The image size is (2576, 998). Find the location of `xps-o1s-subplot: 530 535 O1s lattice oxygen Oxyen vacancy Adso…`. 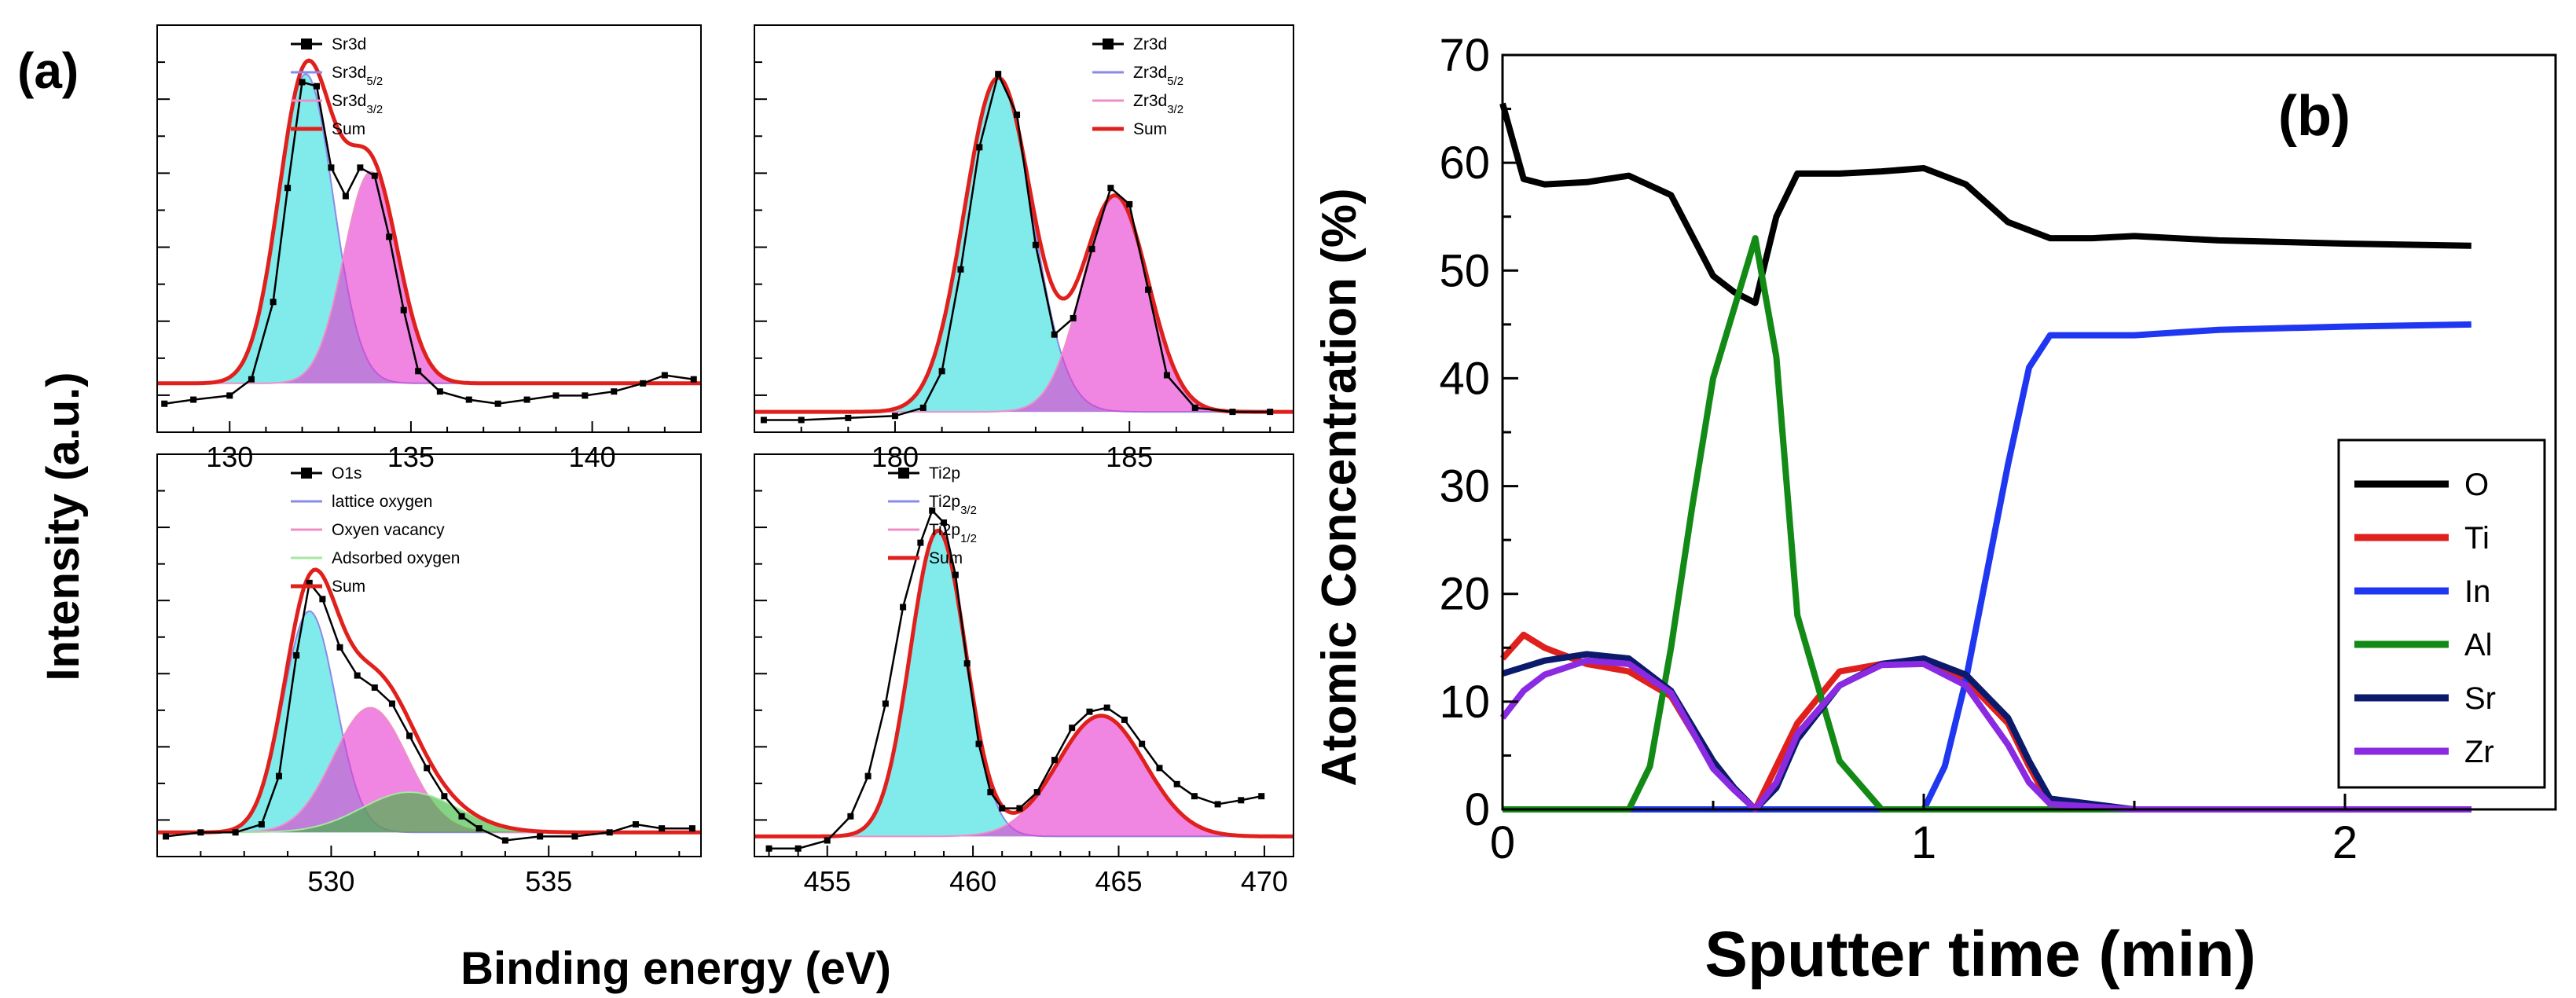

xps-o1s-subplot: 530 535 O1s lattice oxygen Oxyen vacancy Adso… is located at coordinates (429, 675).